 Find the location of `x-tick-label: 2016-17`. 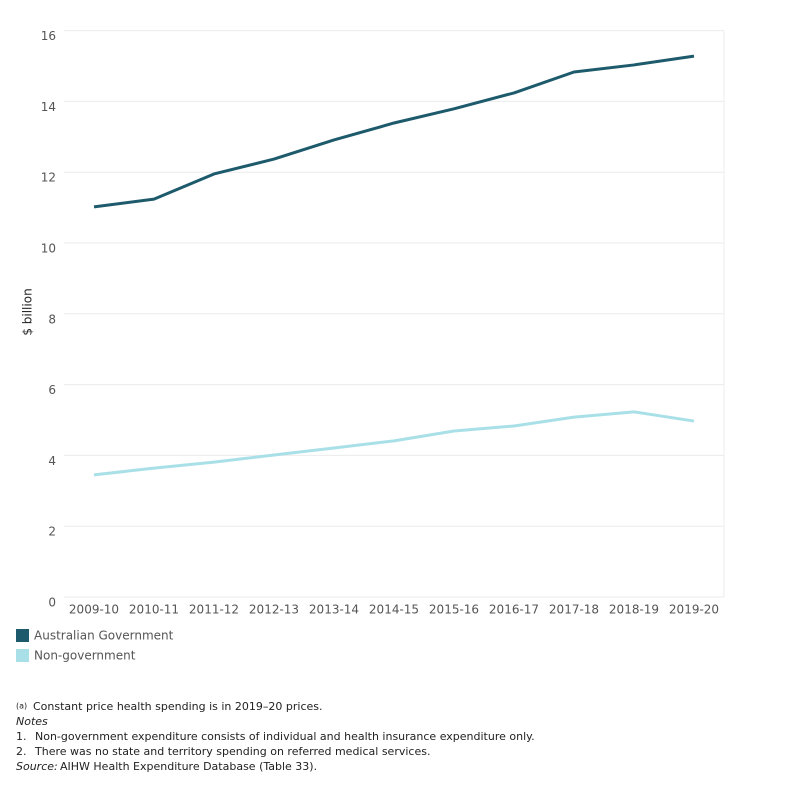

x-tick-label: 2016-17 is located at coordinates (514, 610).